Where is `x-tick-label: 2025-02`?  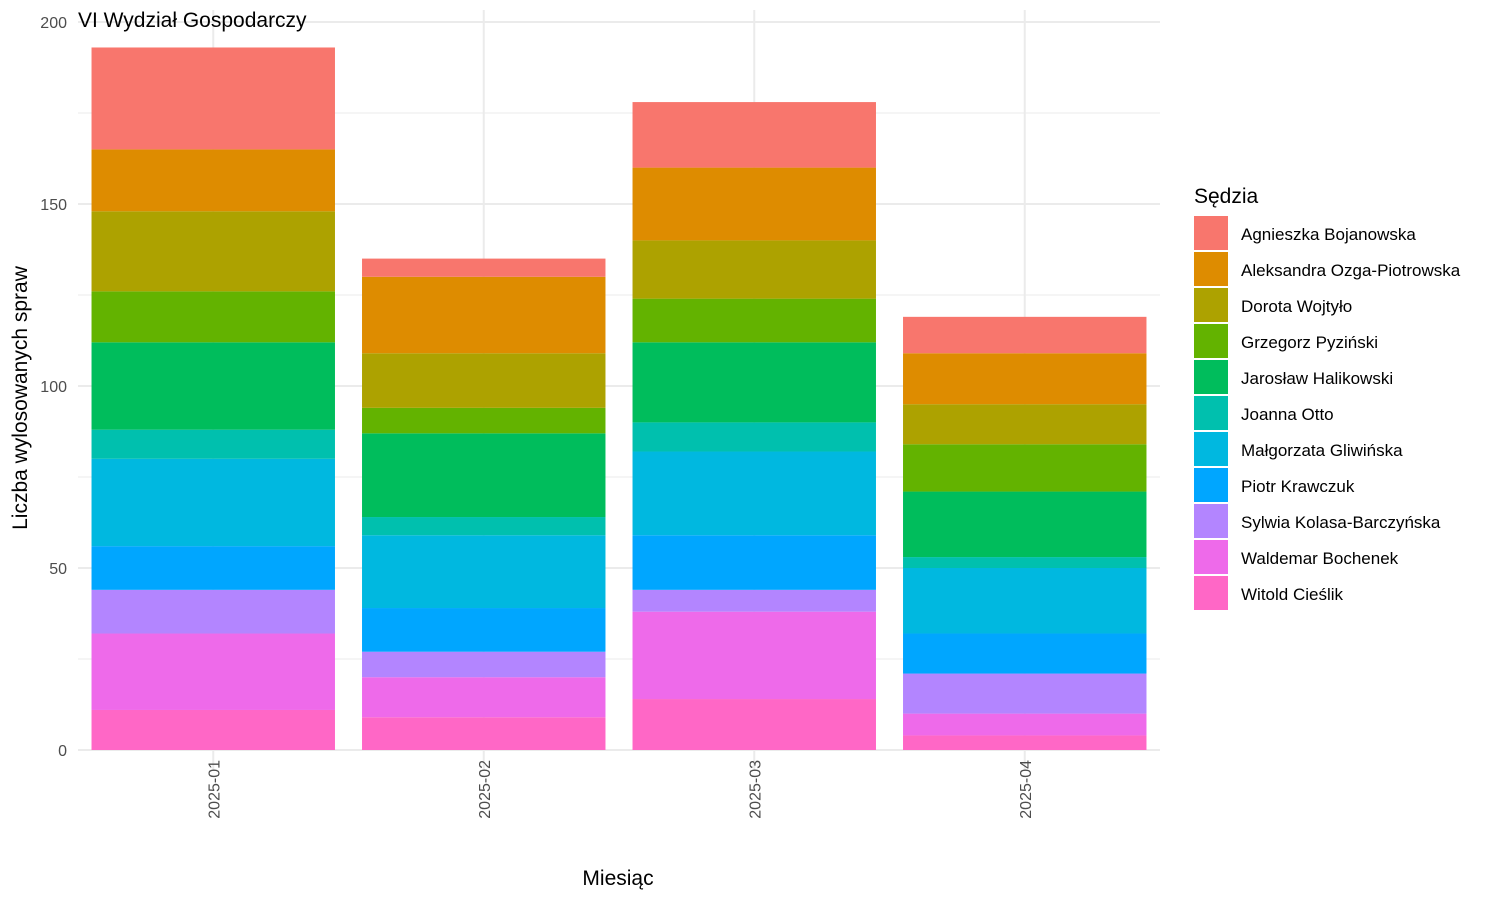 x-tick-label: 2025-02 is located at coordinates (485, 789).